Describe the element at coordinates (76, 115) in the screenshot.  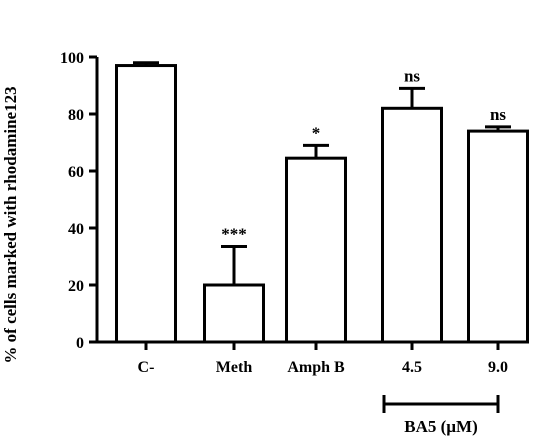
I see `y-tick-label: 80` at that location.